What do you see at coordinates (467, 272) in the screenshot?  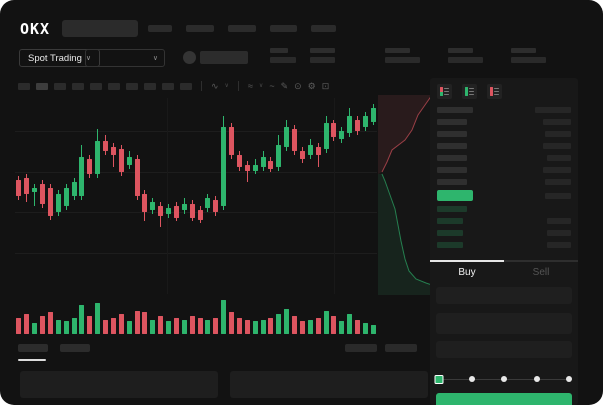 I see `tab-buy: Buy` at bounding box center [467, 272].